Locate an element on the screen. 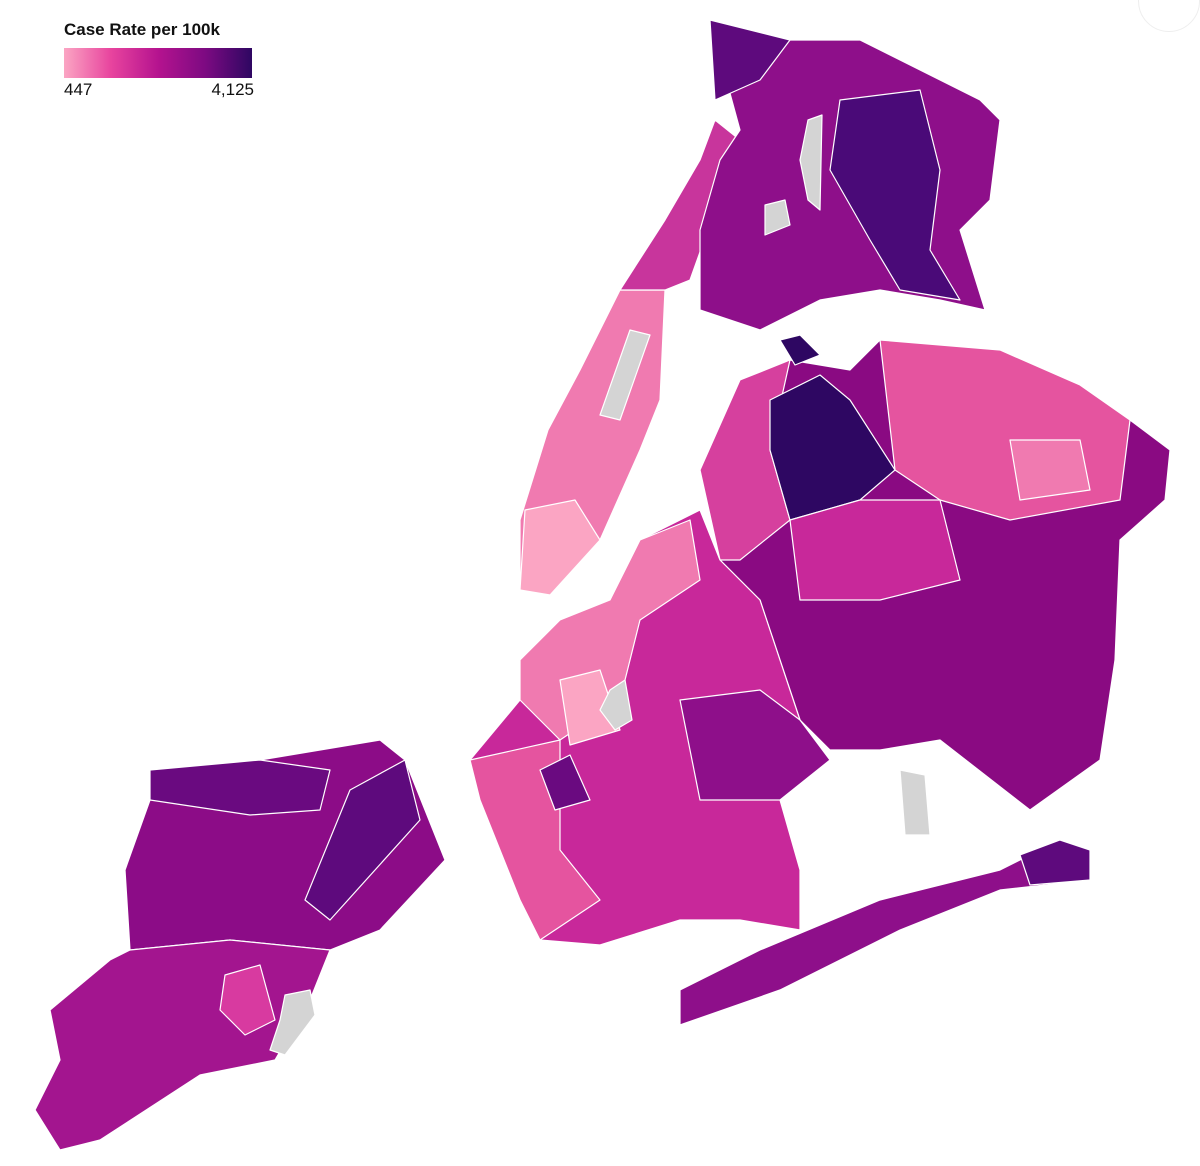 This screenshot has width=1200, height=1166. region-rockaway is located at coordinates (885, 932).